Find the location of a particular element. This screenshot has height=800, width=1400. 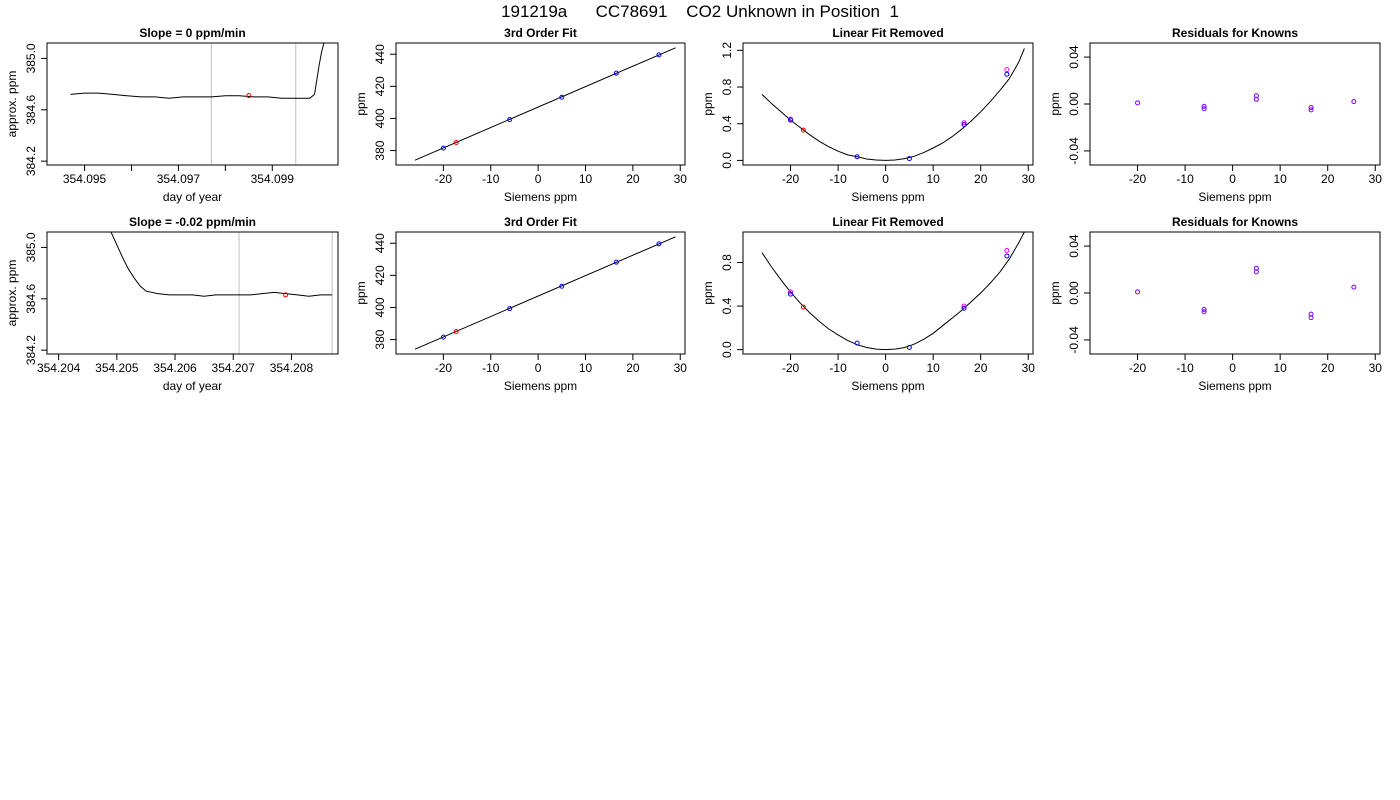

panel-1-ytick-label: 384.2 is located at coordinates (31, 161).